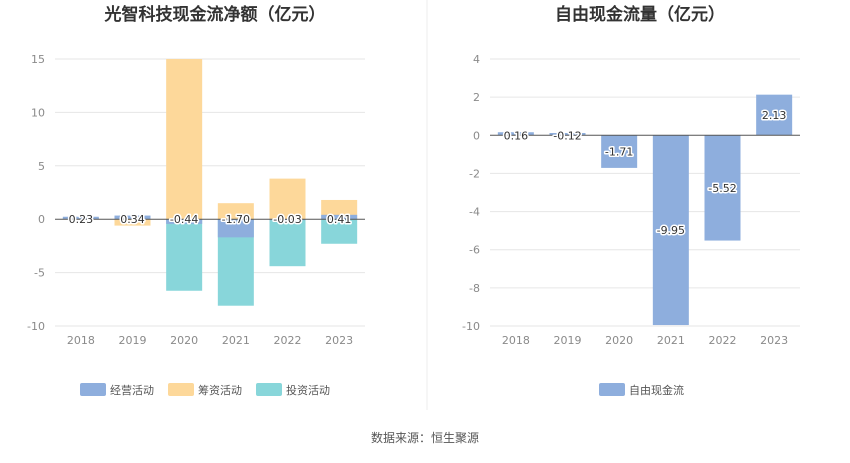 The image size is (850, 463). What do you see at coordinates (656, 390) in the screenshot?
I see `legend-label-freecash: 自由现金流` at bounding box center [656, 390].